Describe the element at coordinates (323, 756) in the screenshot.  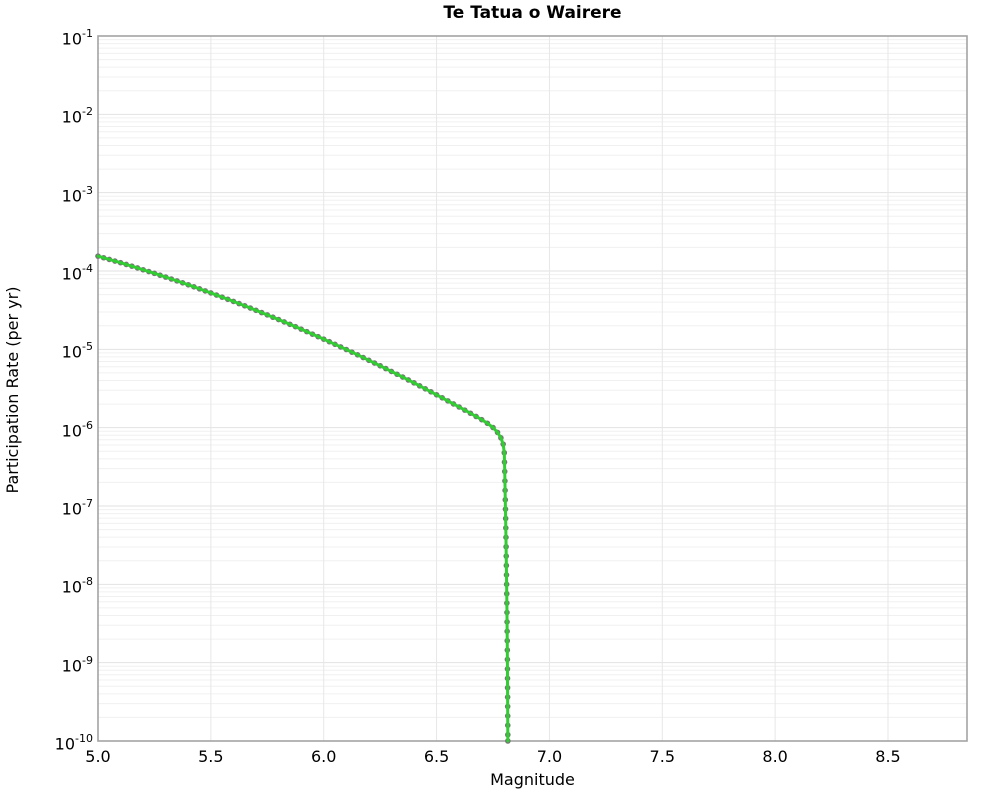
I see `x-tick-label: 6.0` at that location.